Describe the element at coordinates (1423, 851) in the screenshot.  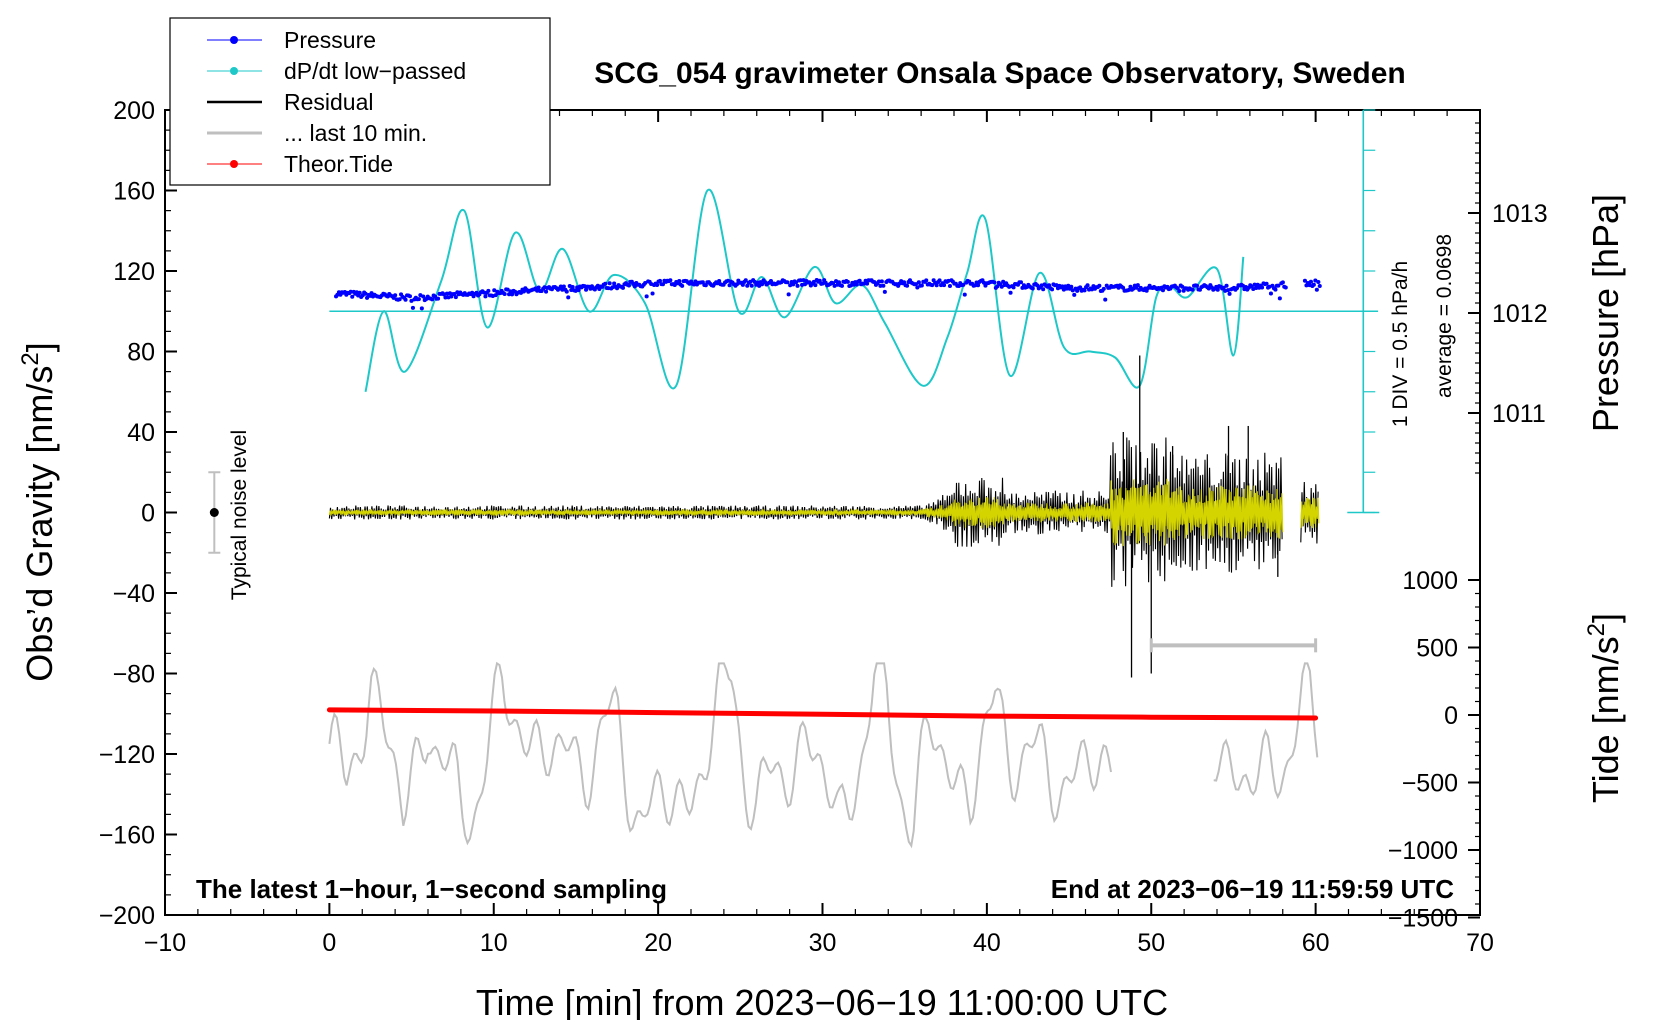
I see `tide-tick-label: −1000` at that location.